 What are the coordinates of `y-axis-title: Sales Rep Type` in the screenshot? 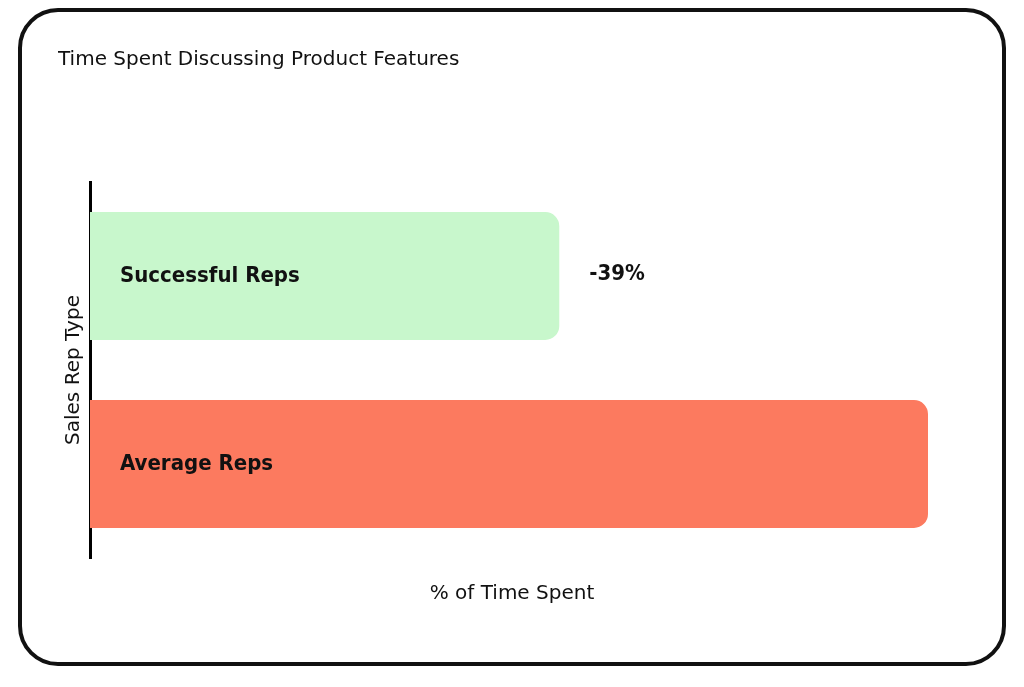 It's located at (72, 370).